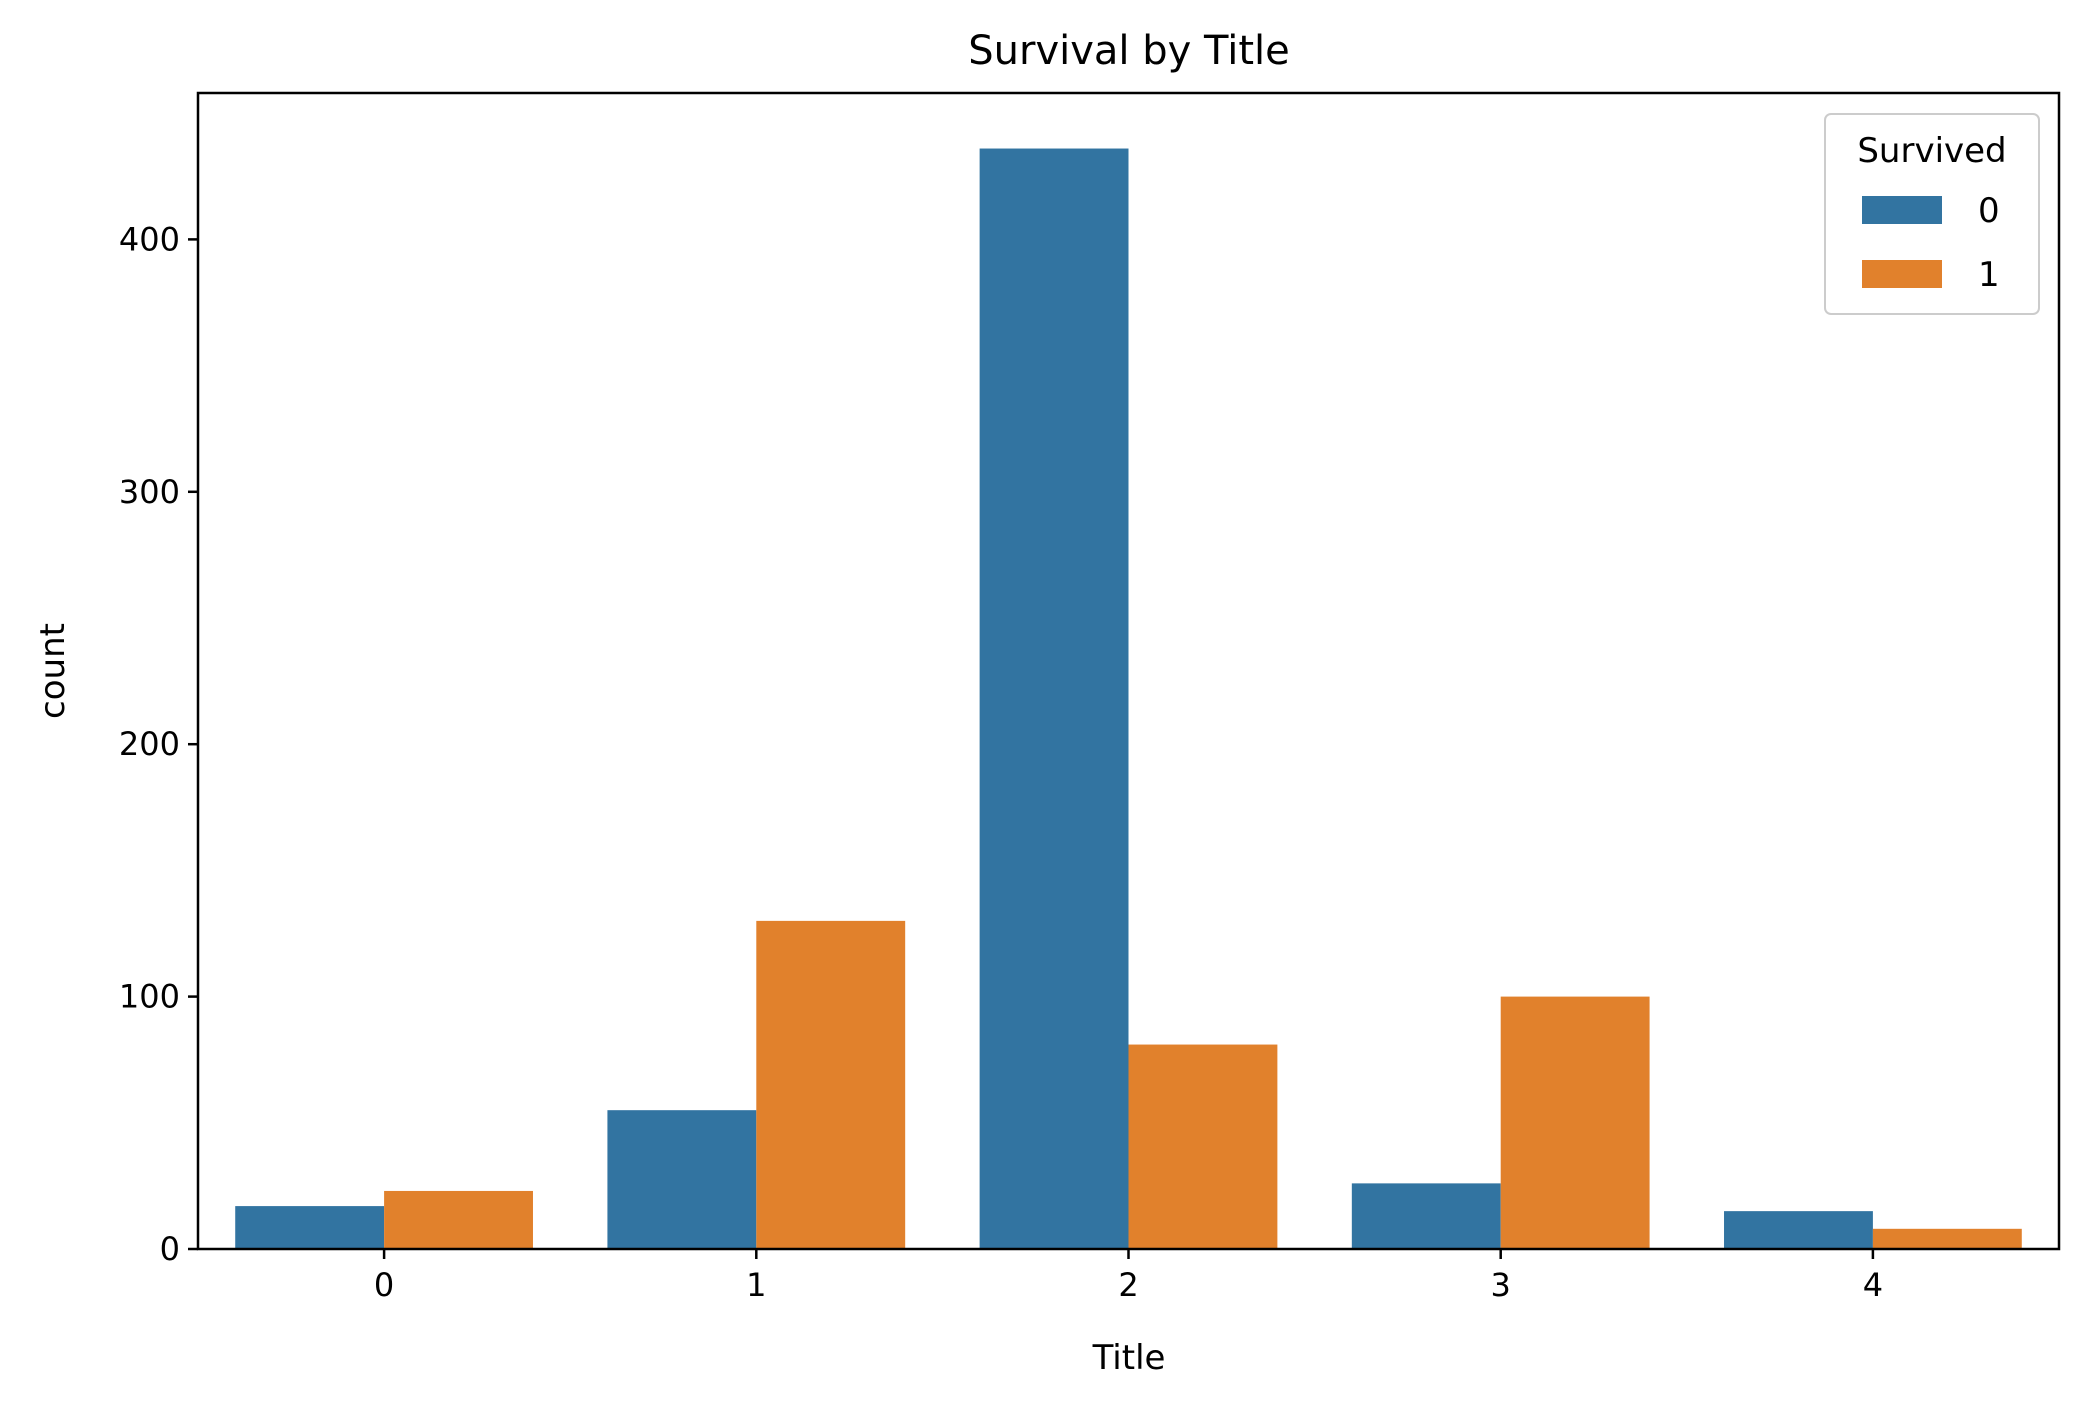  I want to click on y-tick-label: 0, so click(170, 1249).